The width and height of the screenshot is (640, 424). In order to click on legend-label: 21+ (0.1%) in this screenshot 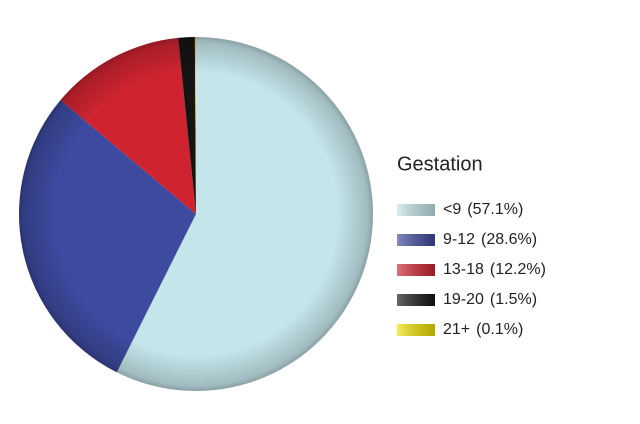, I will do `click(483, 329)`.